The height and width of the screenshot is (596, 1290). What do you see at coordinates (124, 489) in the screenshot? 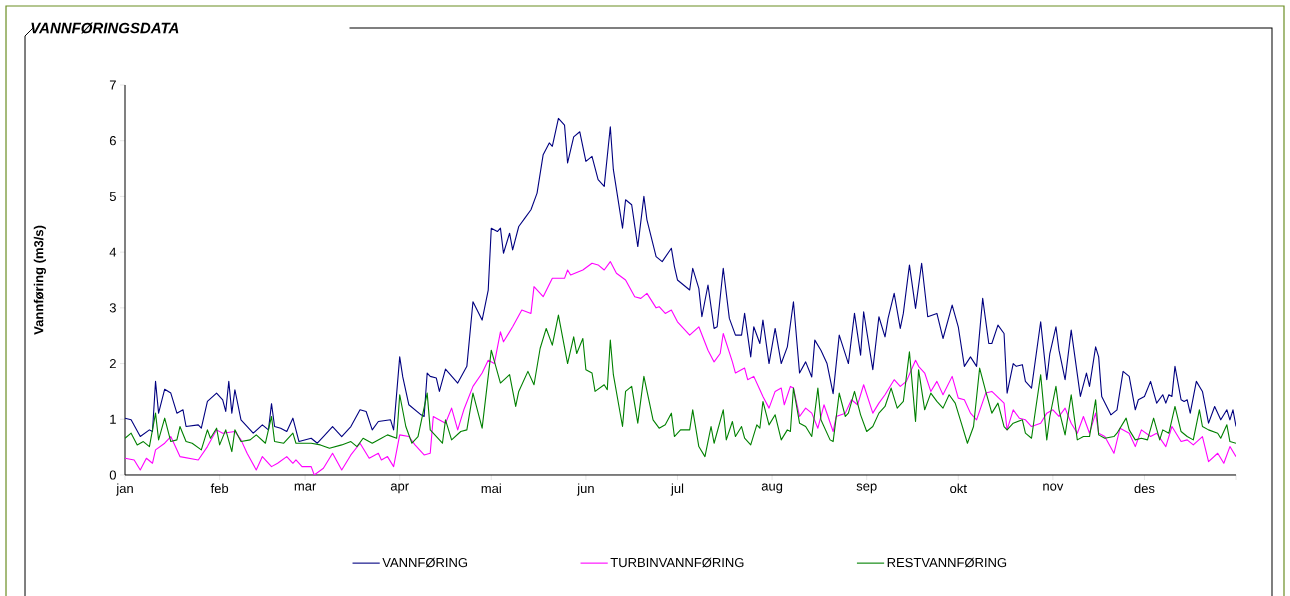
I see `x-tick-label: jan` at bounding box center [124, 489].